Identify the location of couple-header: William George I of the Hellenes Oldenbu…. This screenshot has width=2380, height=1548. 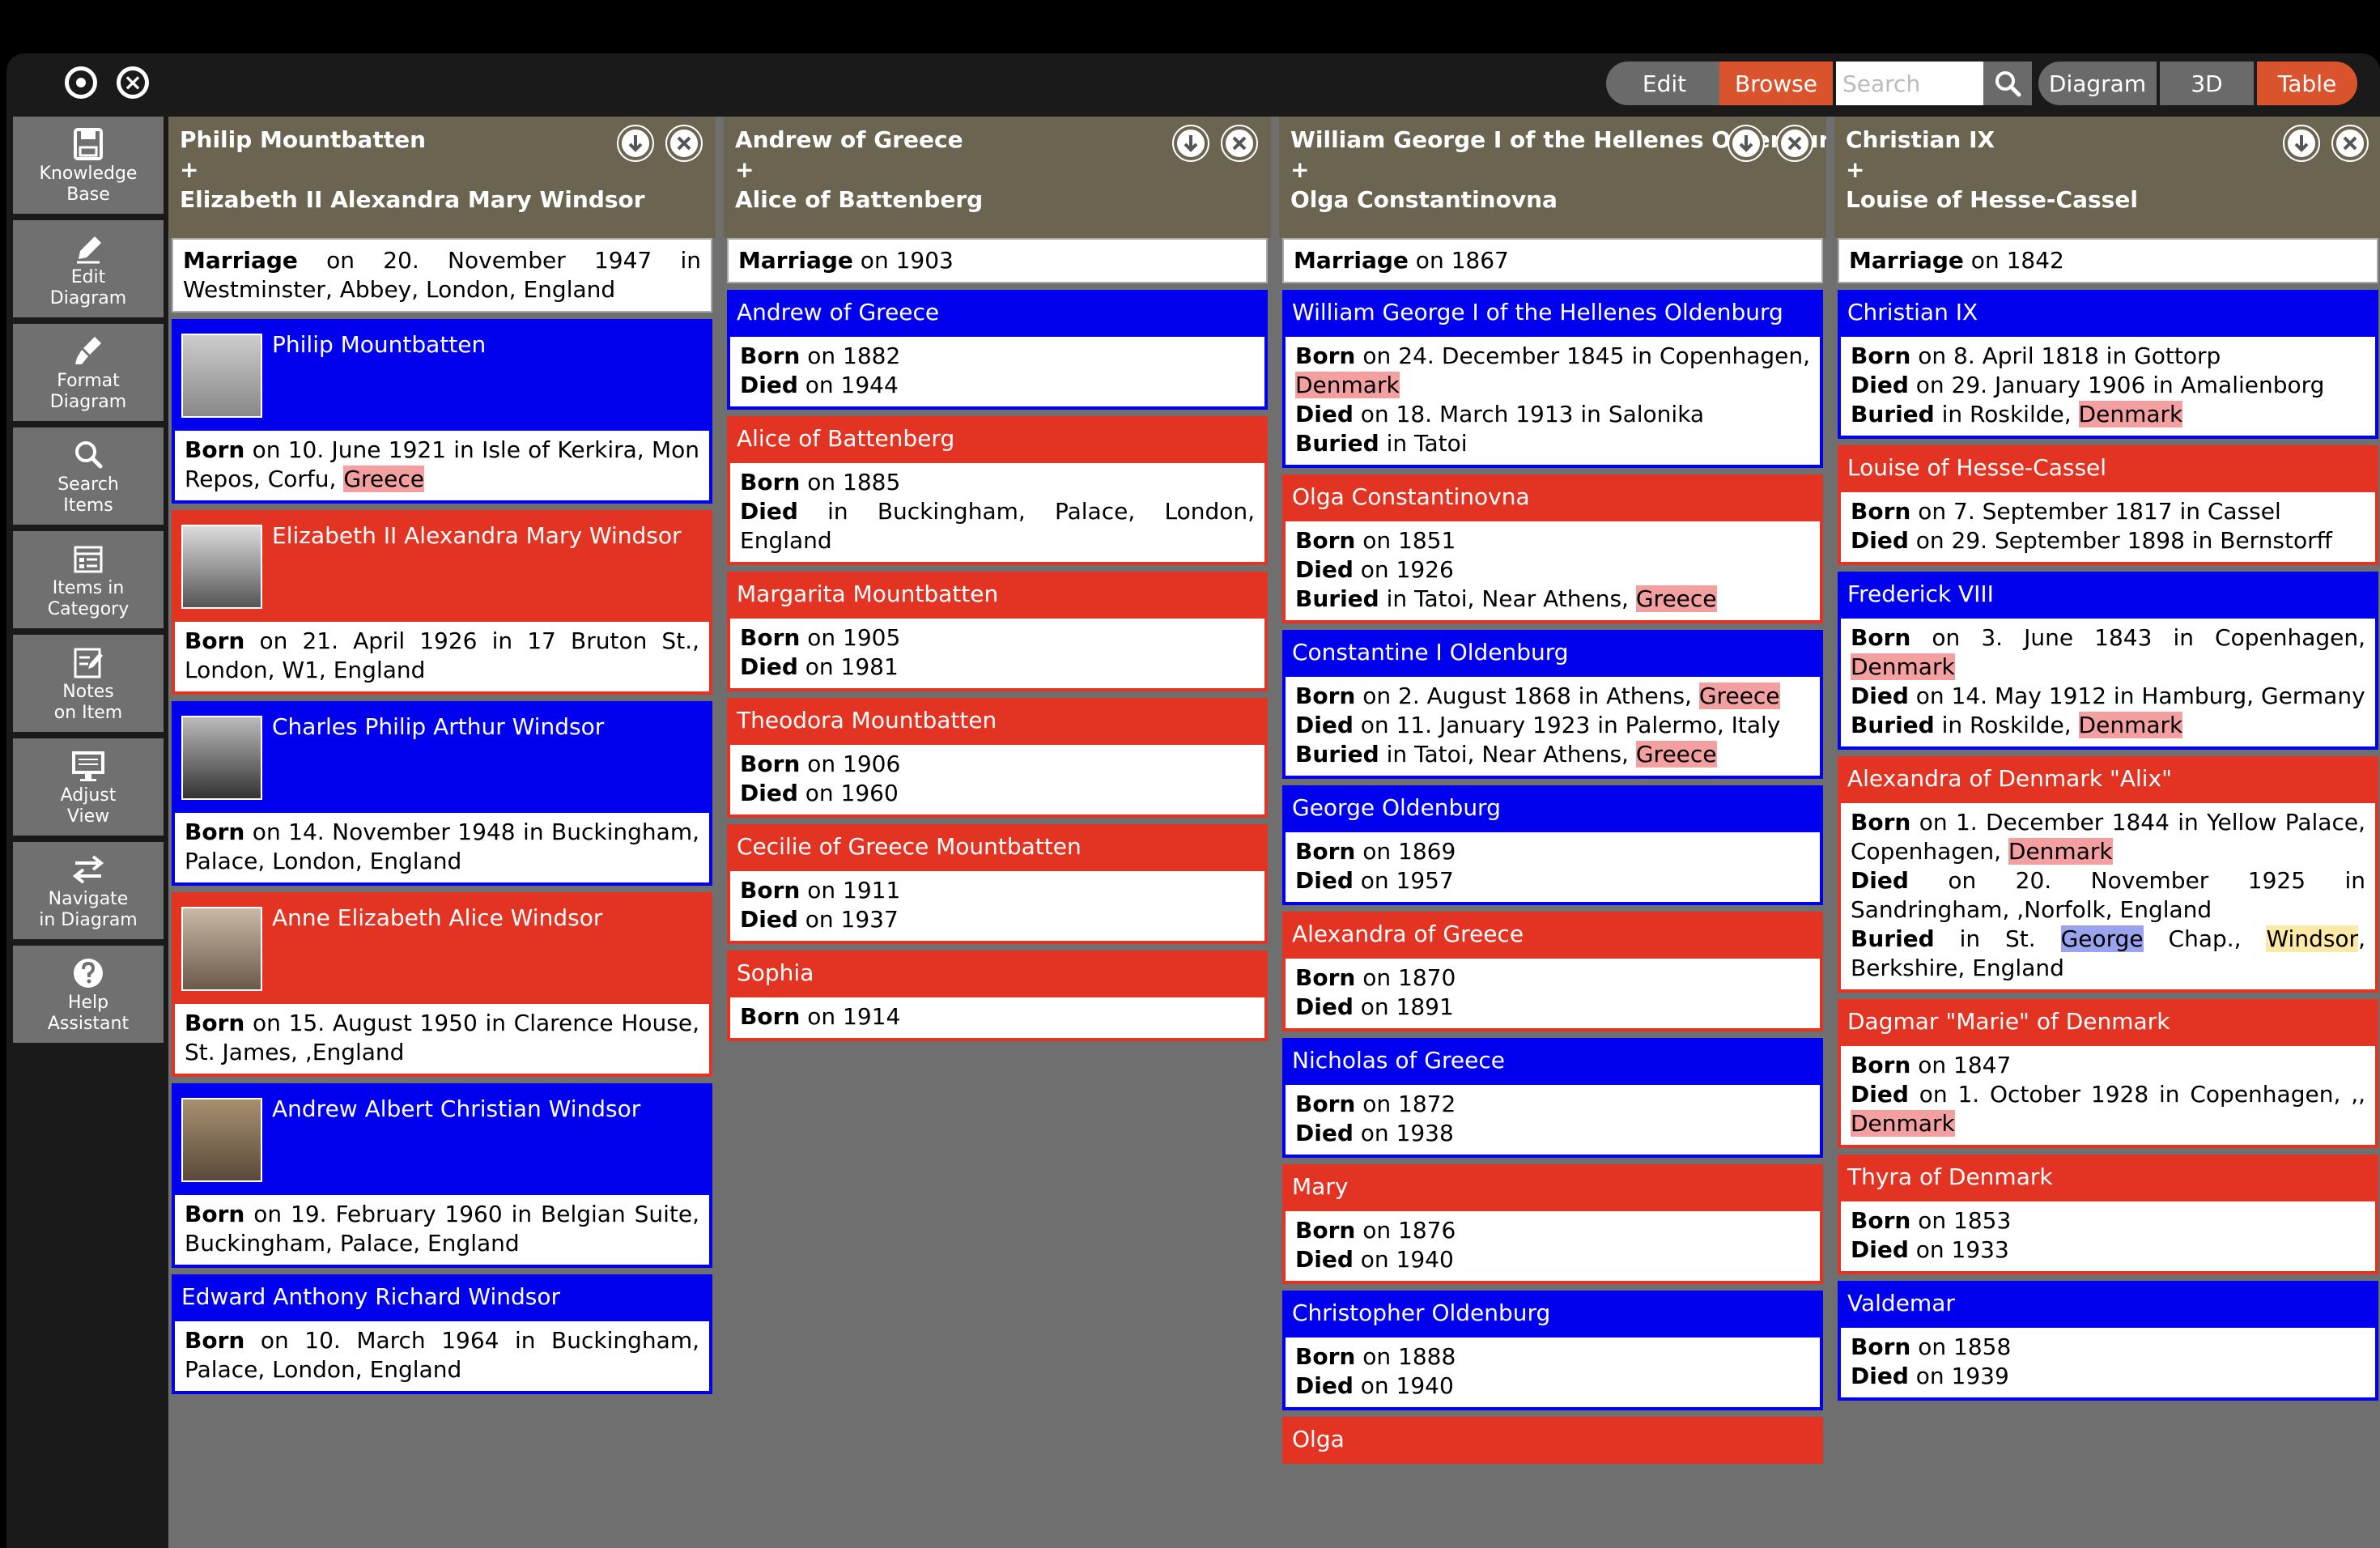
(1553, 177).